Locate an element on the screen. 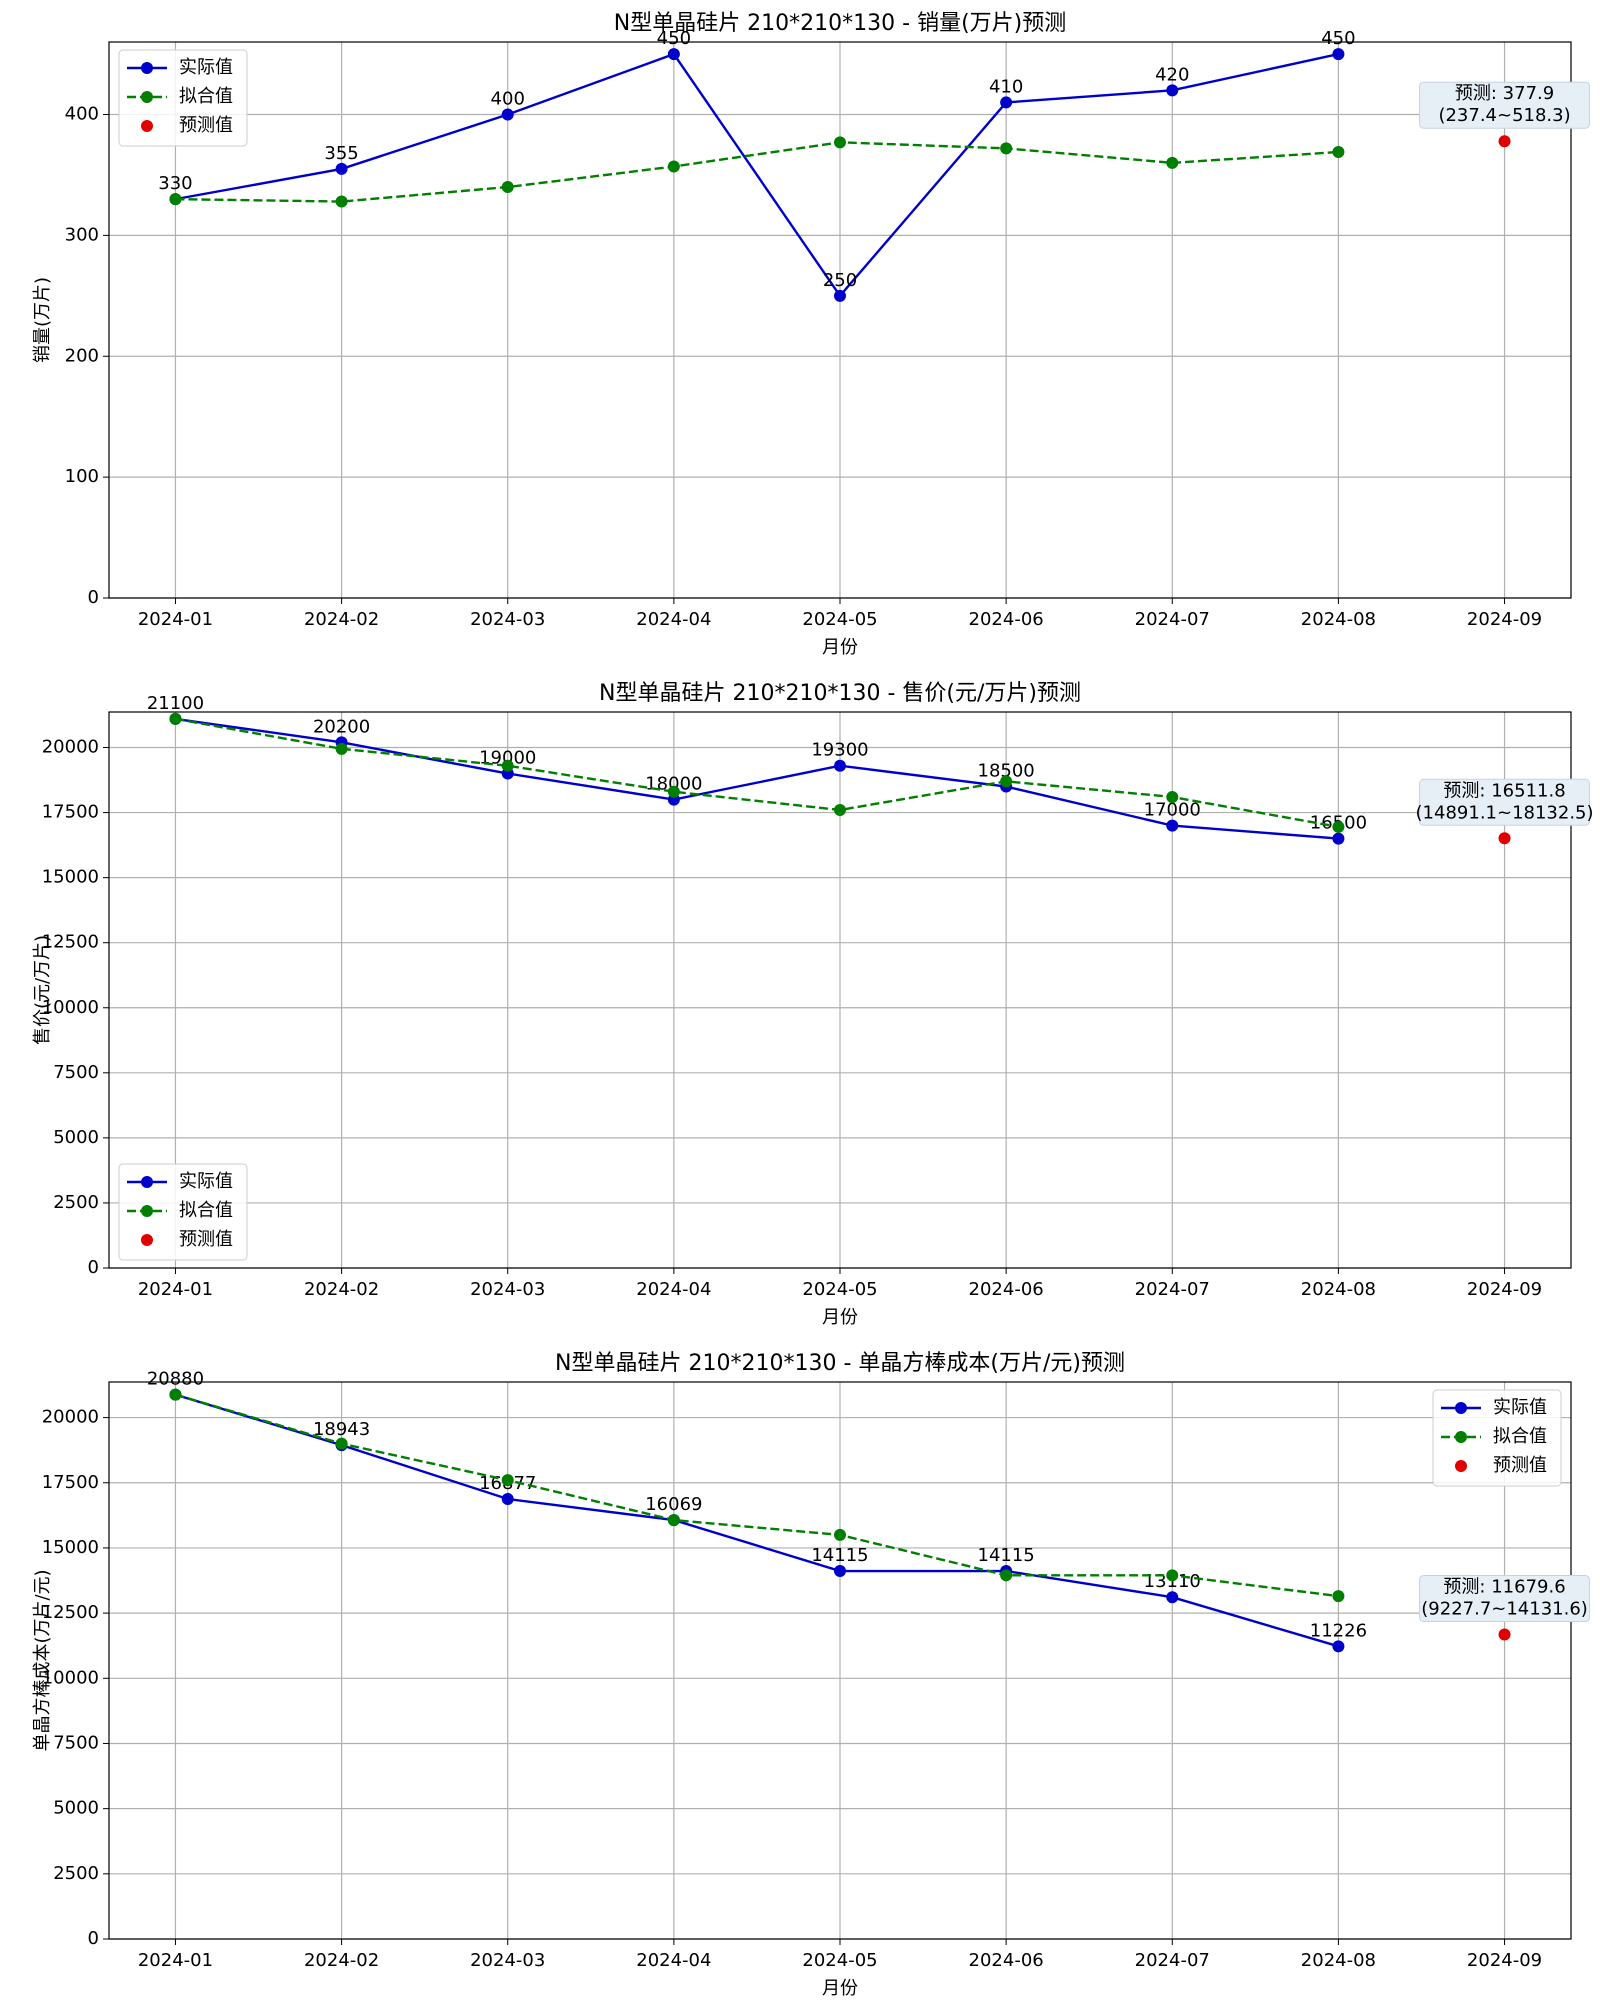 The image size is (1600, 2006). y-tick-label: 100 is located at coordinates (82, 476).